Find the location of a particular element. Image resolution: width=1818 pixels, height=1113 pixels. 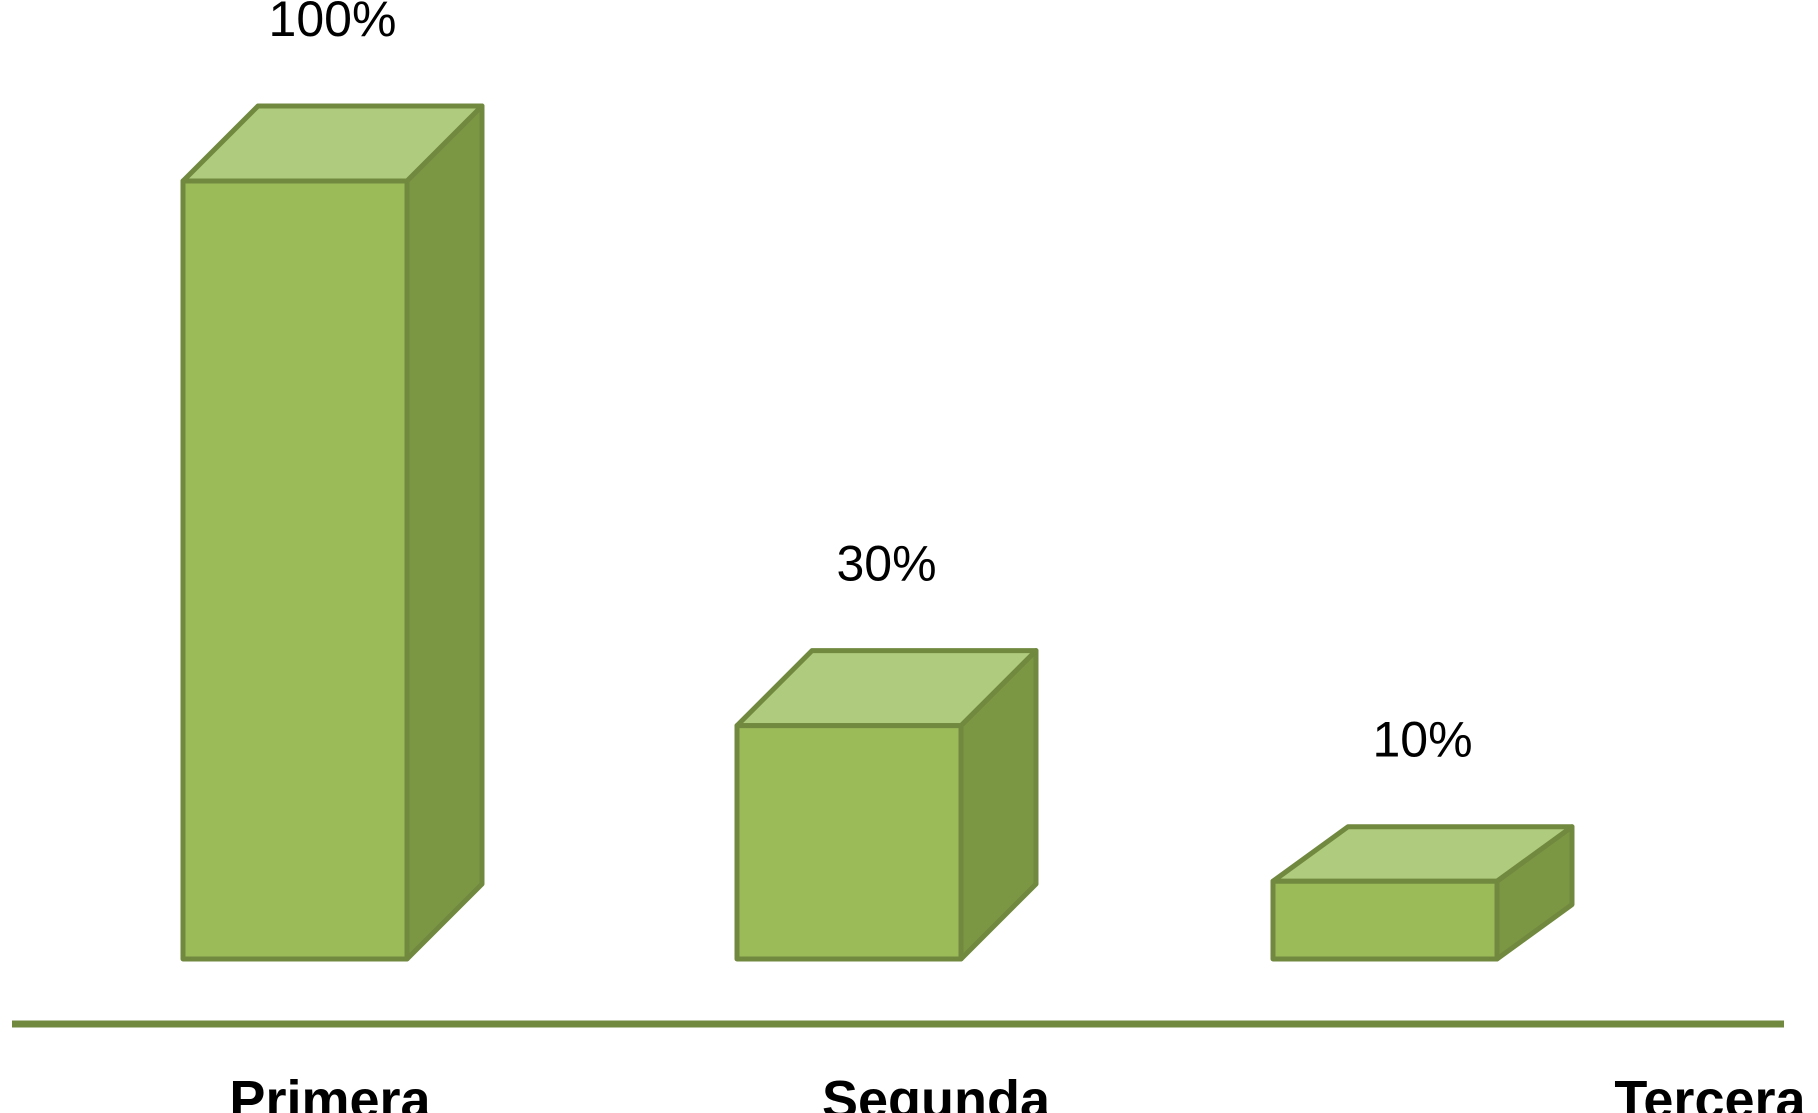

bar-segunda is located at coordinates (886, 805).